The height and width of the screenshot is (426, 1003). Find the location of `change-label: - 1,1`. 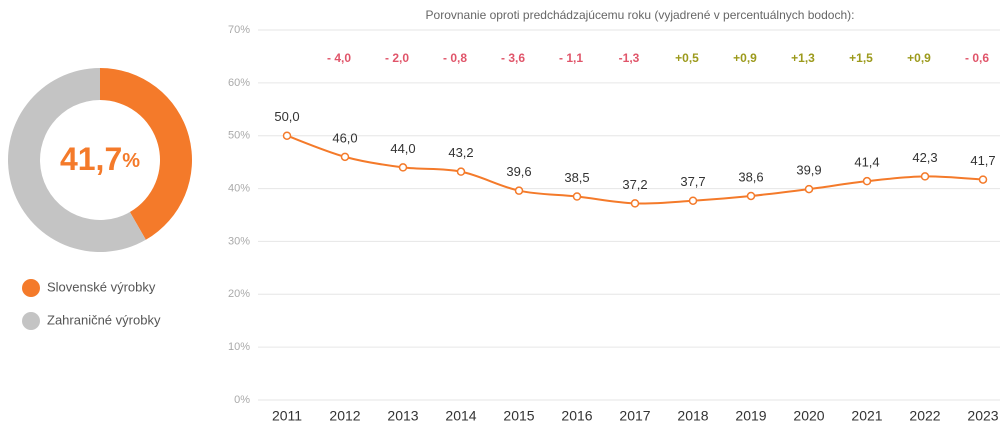

change-label: - 1,1 is located at coordinates (571, 58).